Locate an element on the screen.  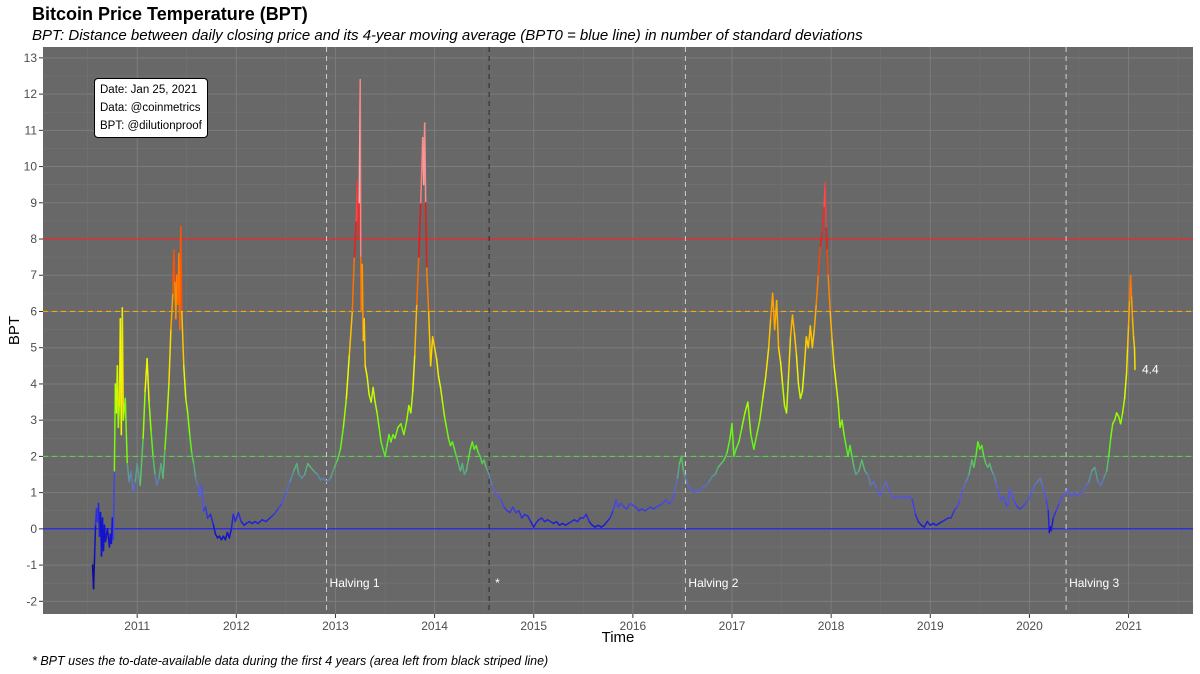
info-author: BPT: @dilutionproof is located at coordinates (151, 126).